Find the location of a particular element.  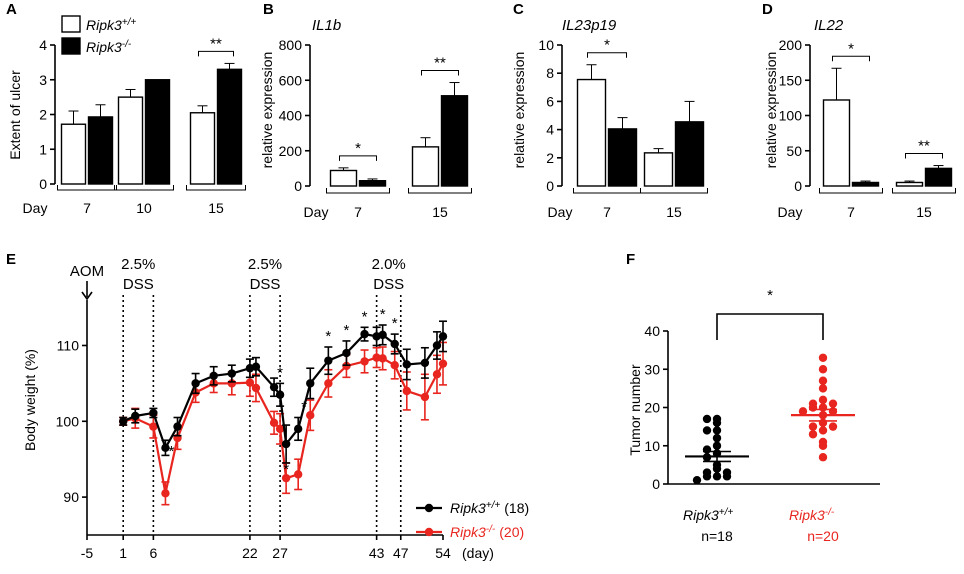

day-bracket-a is located at coordinates (144, 188).